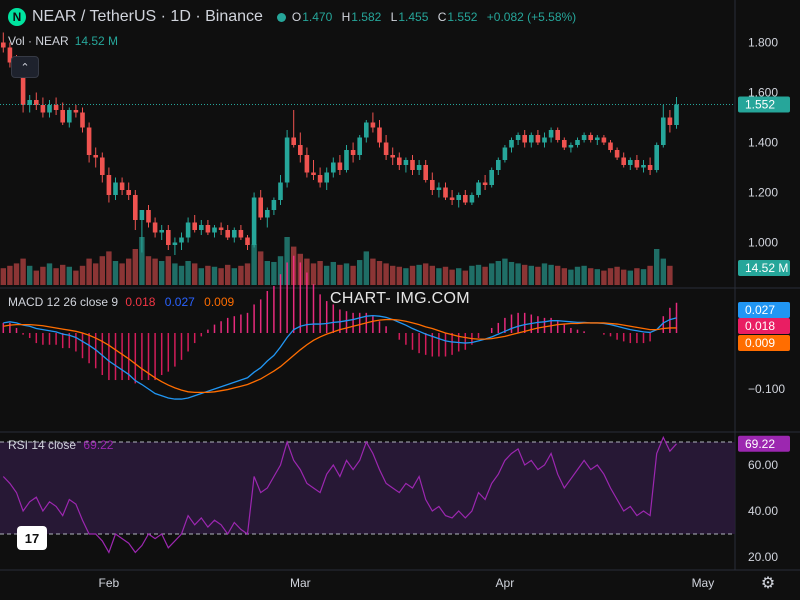 This screenshot has width=800, height=600. Describe the element at coordinates (38, 41) in the screenshot. I see `volume-label: Vol · NEAR` at that location.